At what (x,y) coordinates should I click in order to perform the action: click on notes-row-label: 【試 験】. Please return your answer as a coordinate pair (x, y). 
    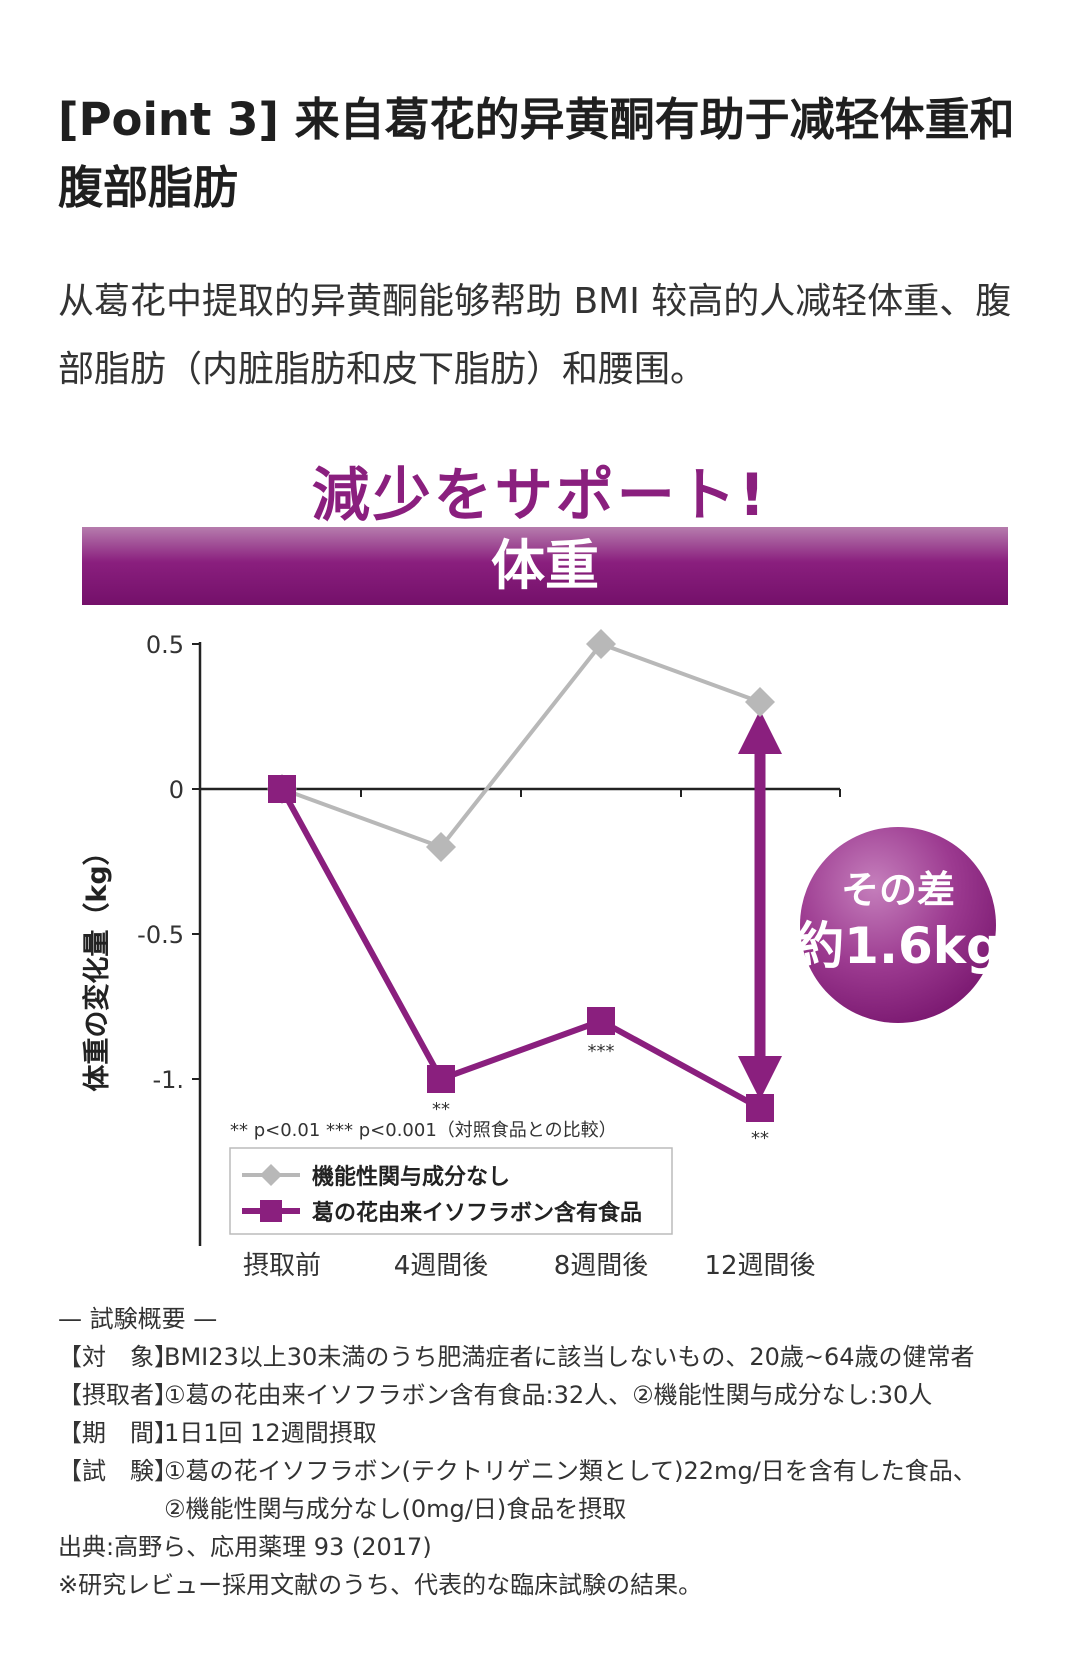
    Looking at the image, I should click on (118, 1471).